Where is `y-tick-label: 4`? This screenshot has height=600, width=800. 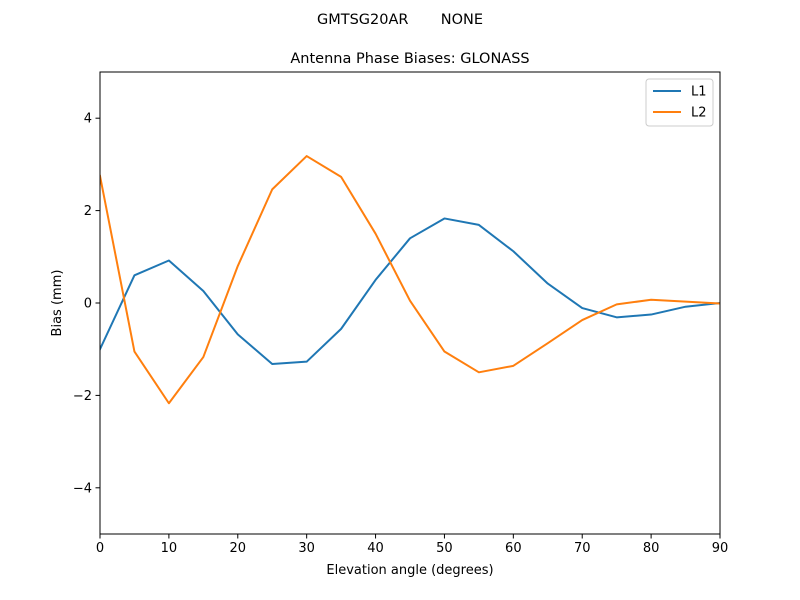
y-tick-label: 4 is located at coordinates (88, 119).